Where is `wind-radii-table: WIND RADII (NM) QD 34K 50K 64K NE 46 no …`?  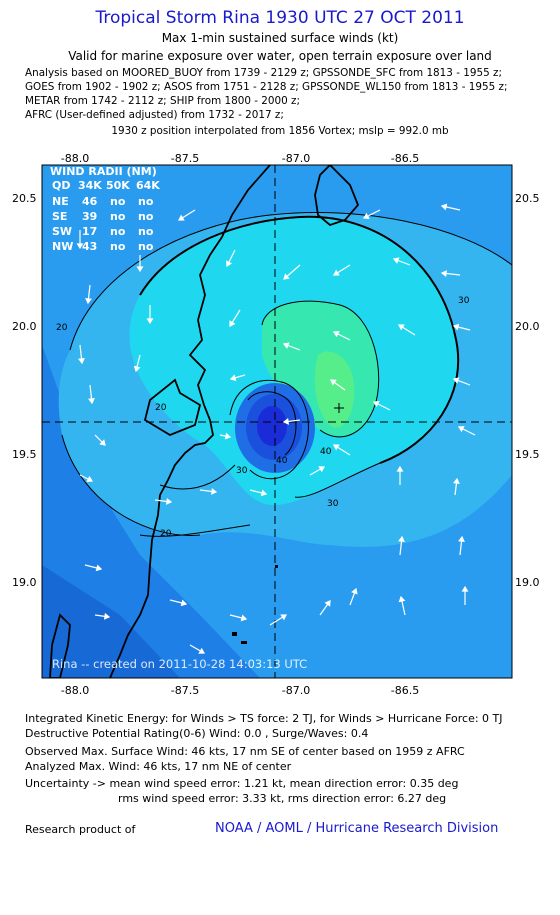 wind-radii-table: WIND RADII (NM) QD 34K 50K 64K NE 46 no … is located at coordinates (105, 209).